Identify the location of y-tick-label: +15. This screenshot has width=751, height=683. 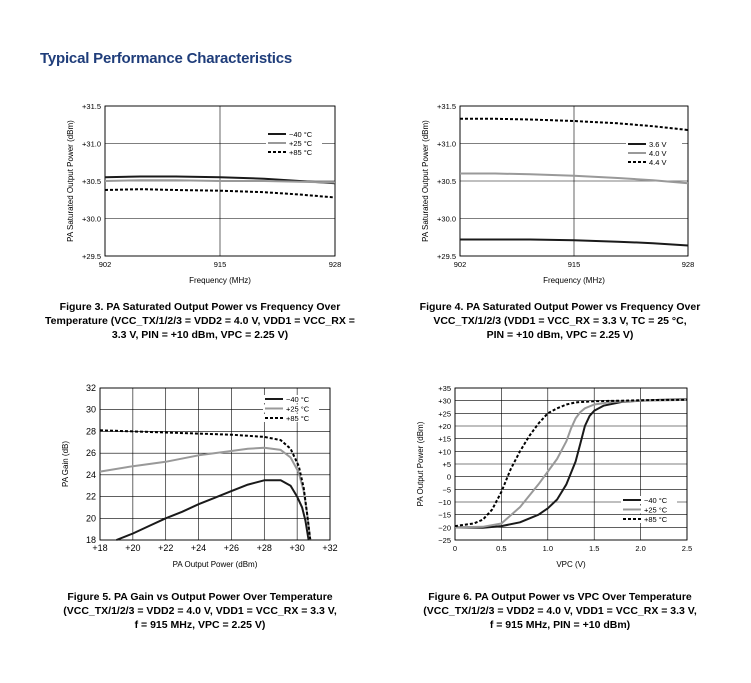
(444, 439).